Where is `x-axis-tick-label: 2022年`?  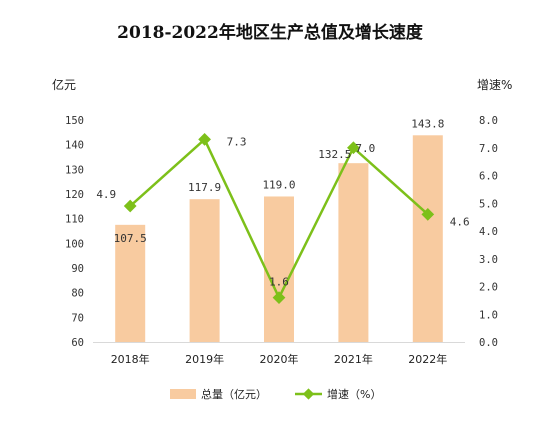 x-axis-tick-label: 2022年 is located at coordinates (427, 359).